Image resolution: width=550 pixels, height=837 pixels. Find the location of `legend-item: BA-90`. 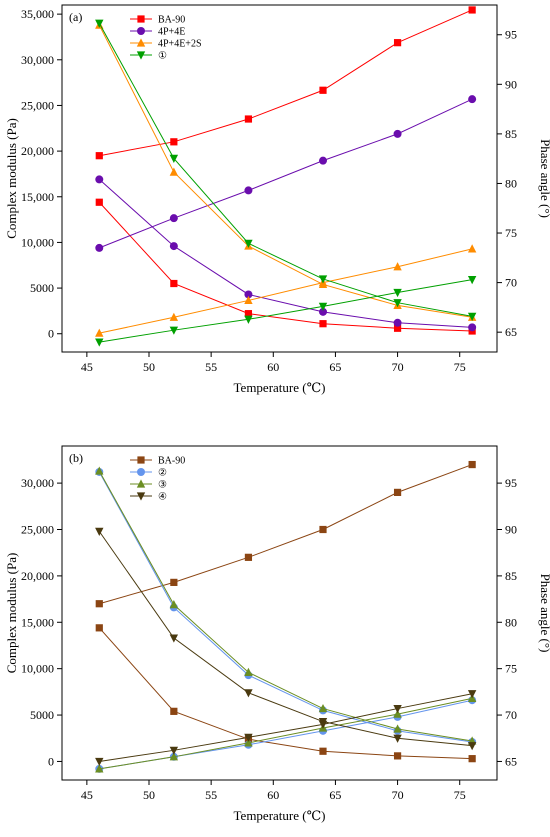

legend-item: BA-90 is located at coordinates (157, 20).